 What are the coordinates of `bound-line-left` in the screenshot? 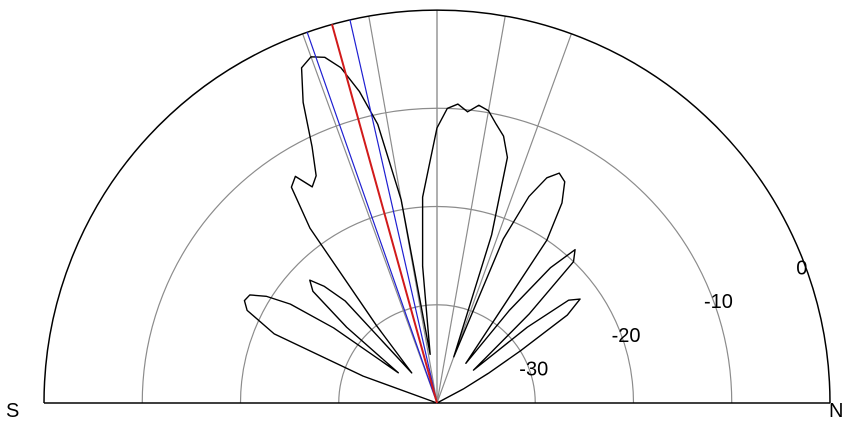 It's located at (372, 217).